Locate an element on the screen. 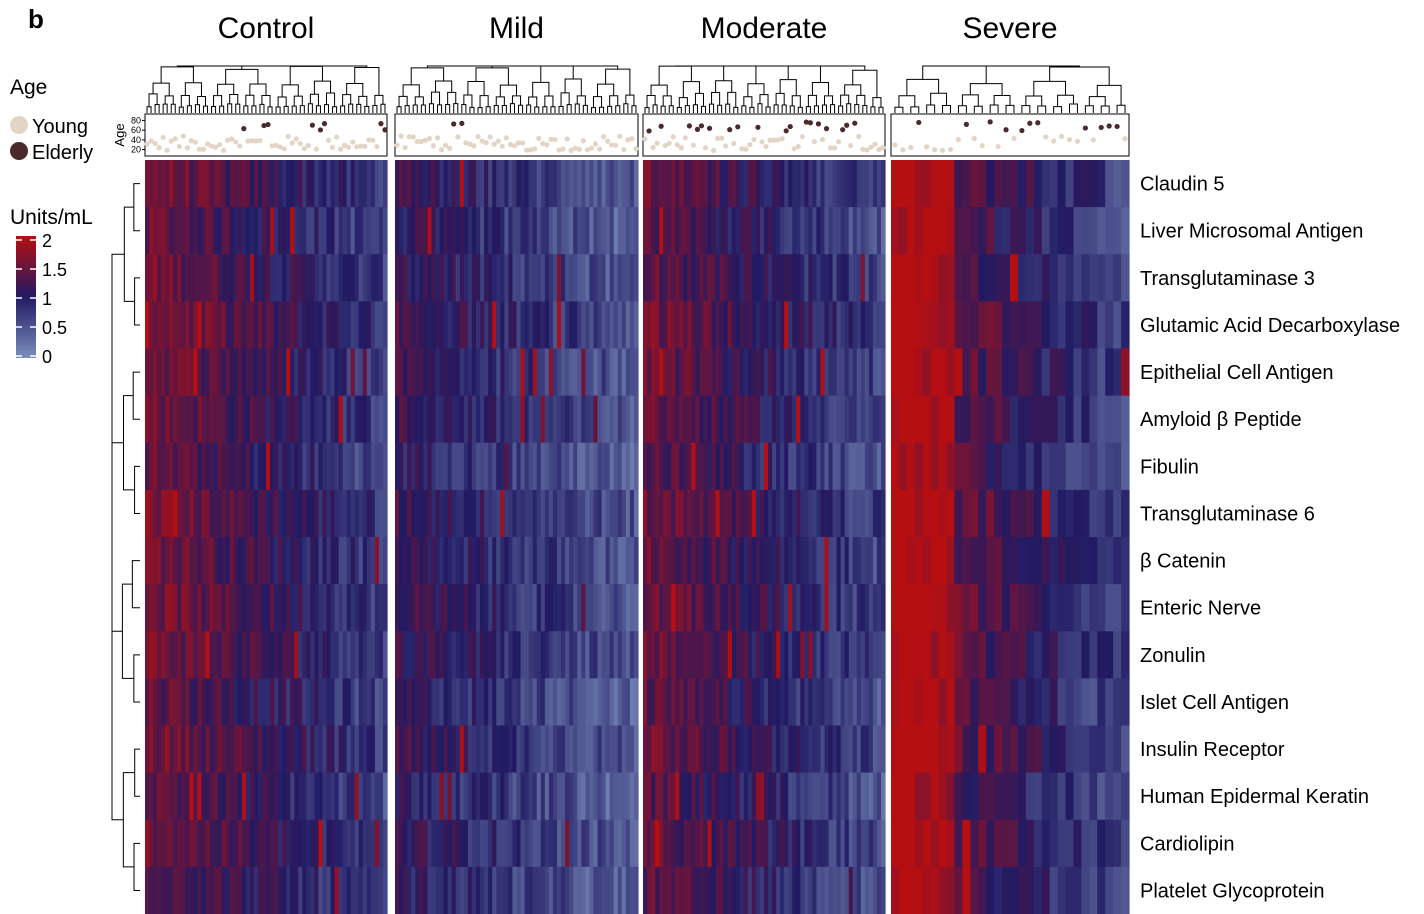  elderly-point is located at coordinates (462, 123).